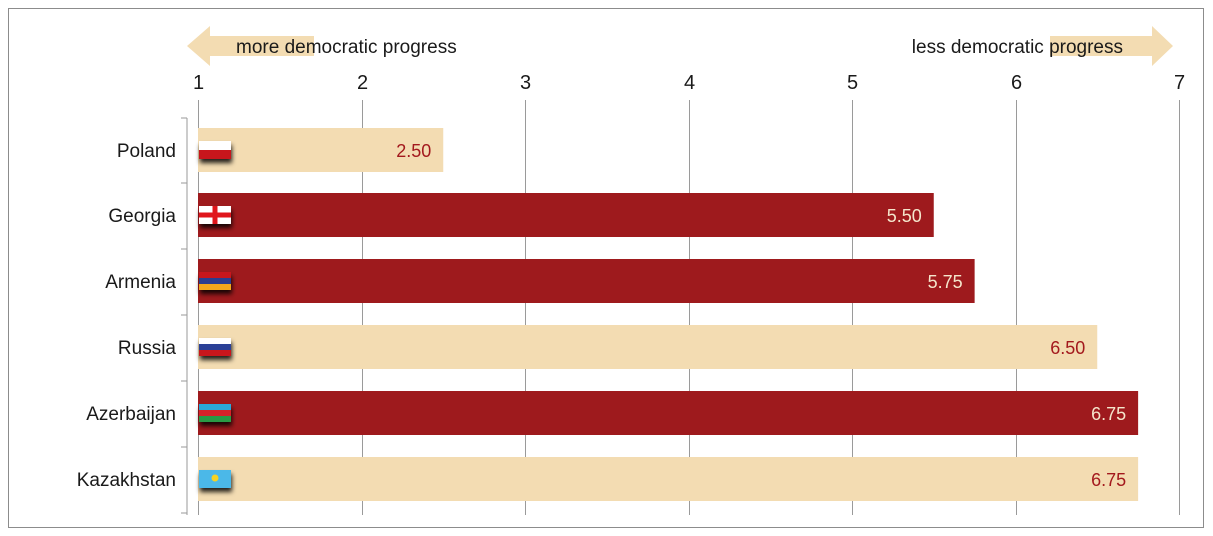 The image size is (1213, 536). Describe the element at coordinates (1067, 348) in the screenshot. I see `value-label: 6.50` at that location.